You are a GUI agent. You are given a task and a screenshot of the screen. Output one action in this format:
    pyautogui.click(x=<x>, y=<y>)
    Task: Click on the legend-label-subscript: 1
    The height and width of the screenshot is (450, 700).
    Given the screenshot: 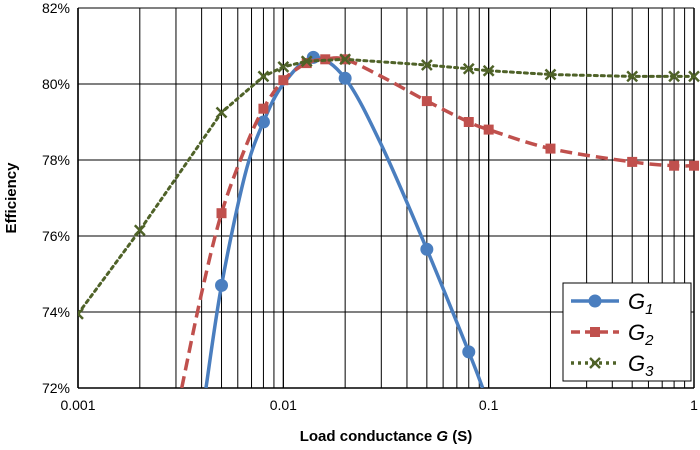 What is the action you would take?
    pyautogui.click(x=649, y=309)
    